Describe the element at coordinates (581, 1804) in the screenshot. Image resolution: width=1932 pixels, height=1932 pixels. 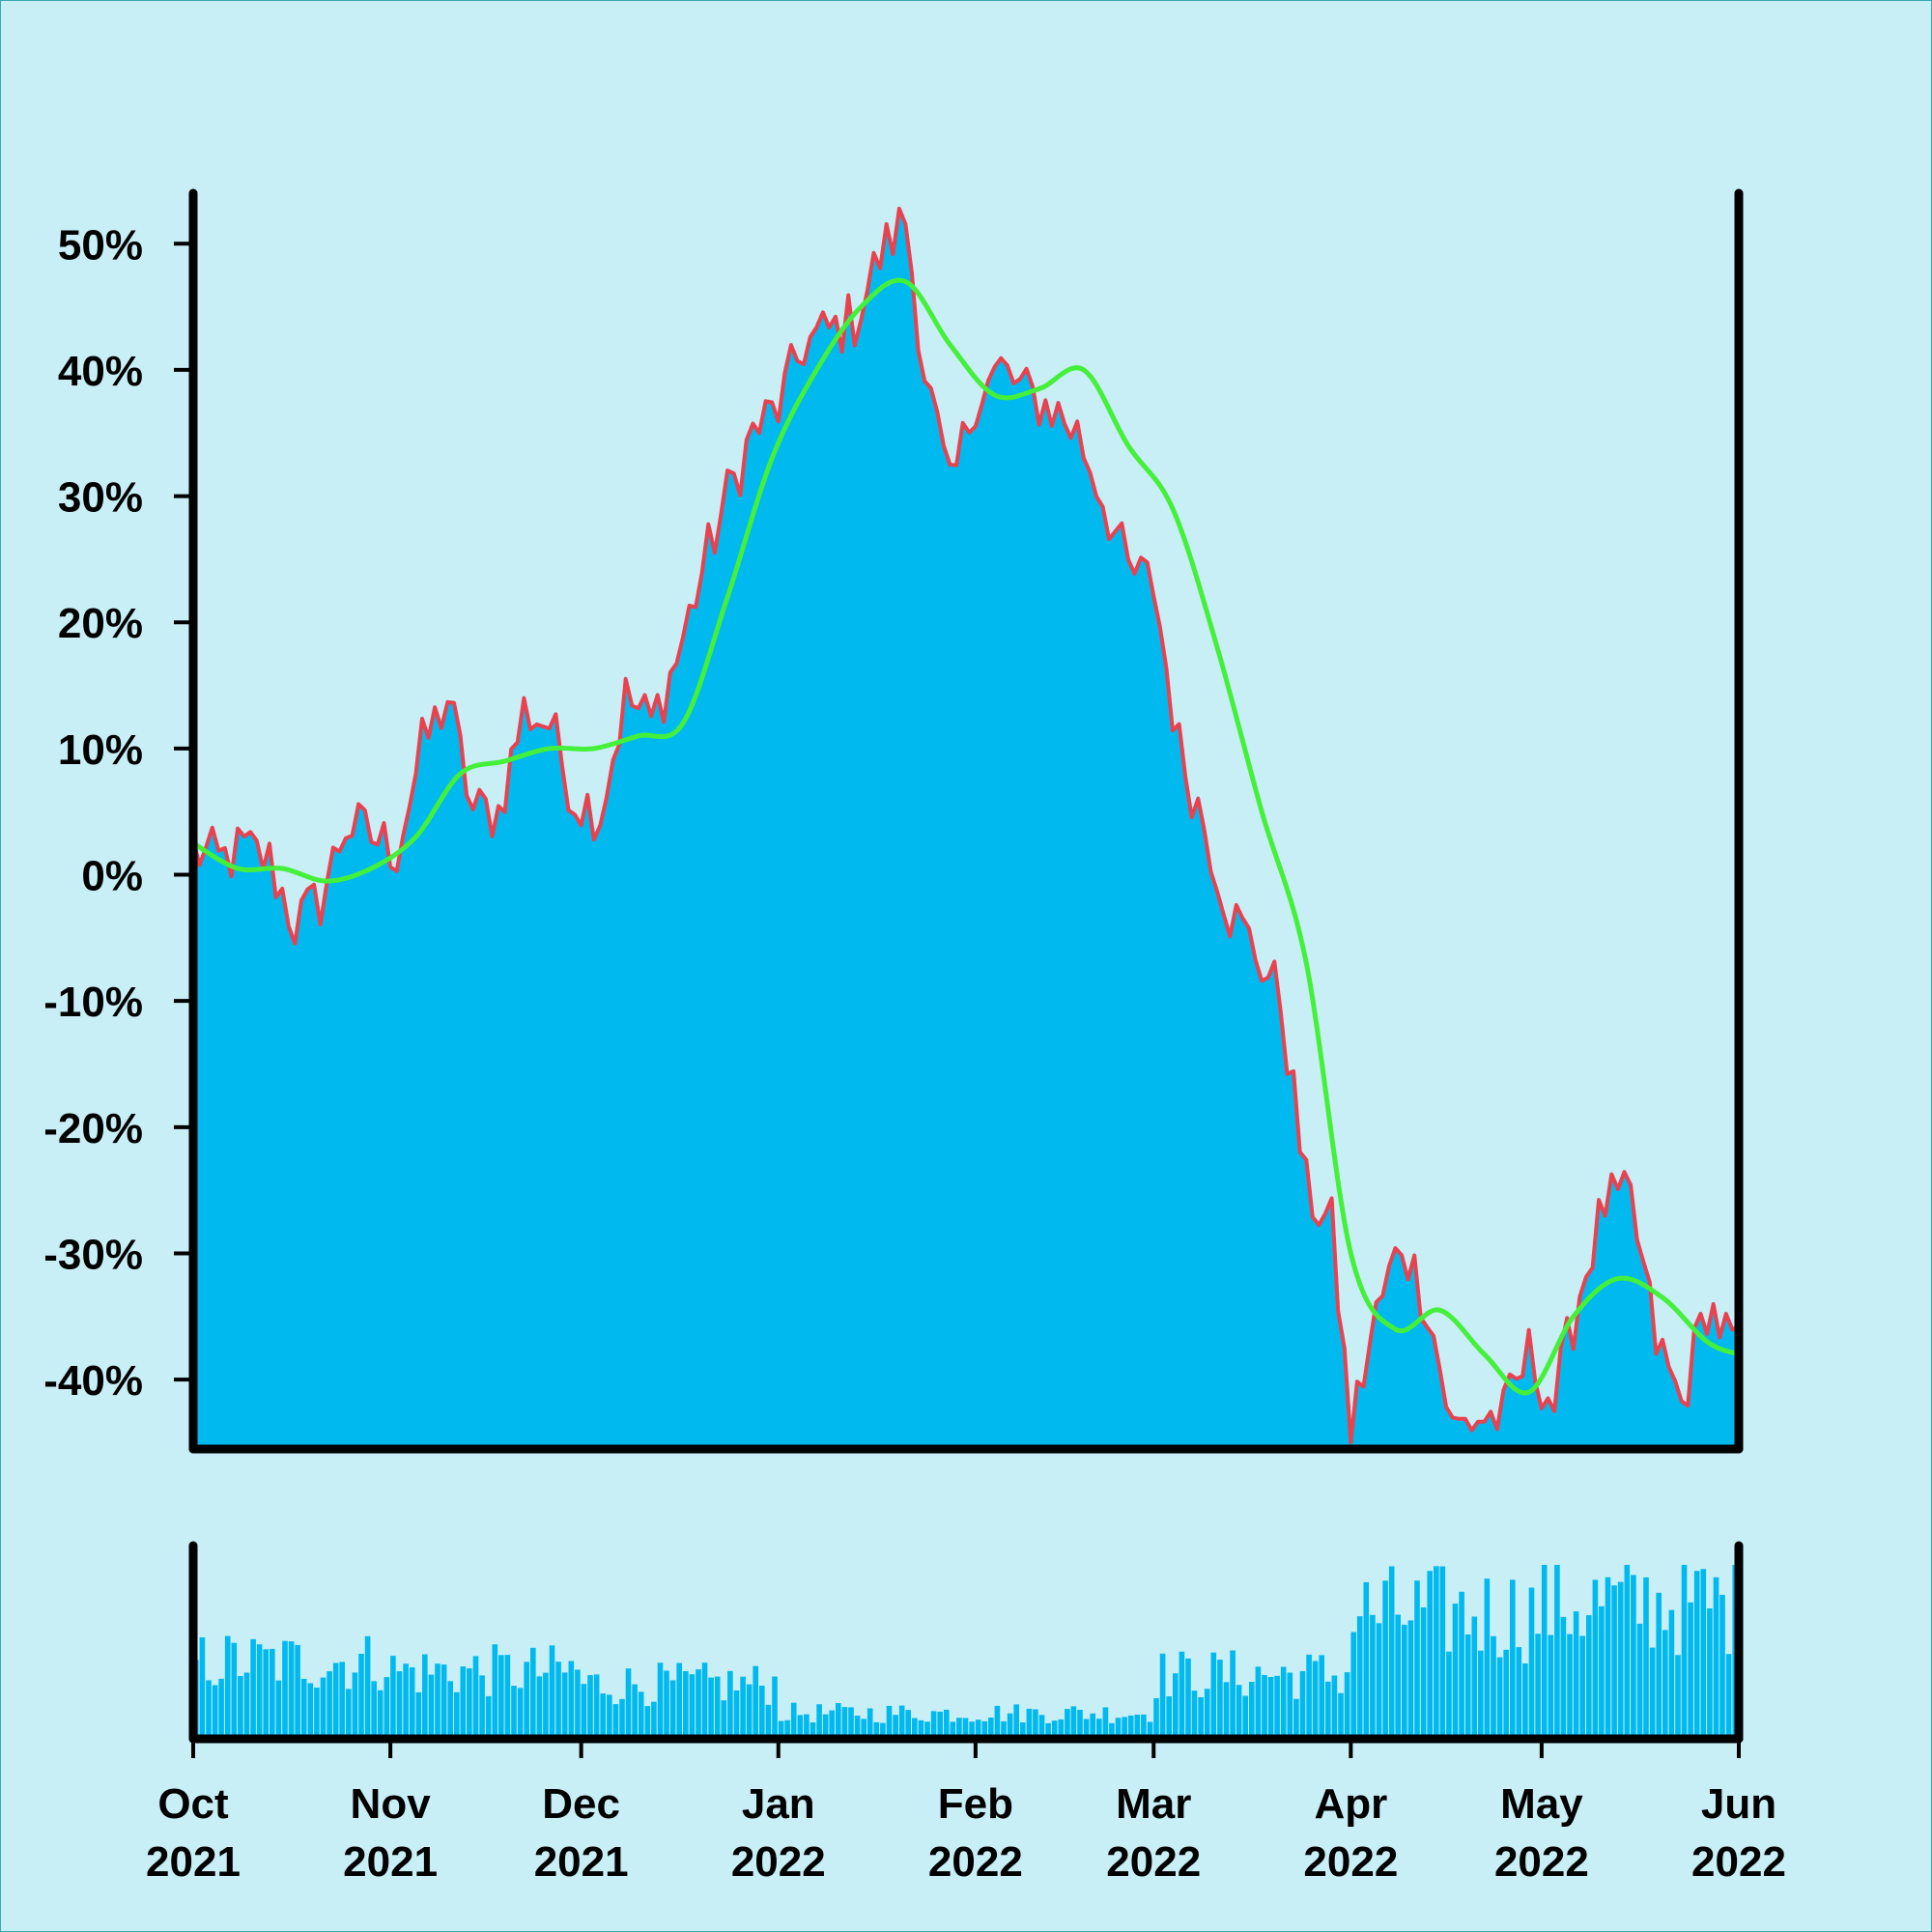
I see `x-tick-label-month: Dec` at that location.